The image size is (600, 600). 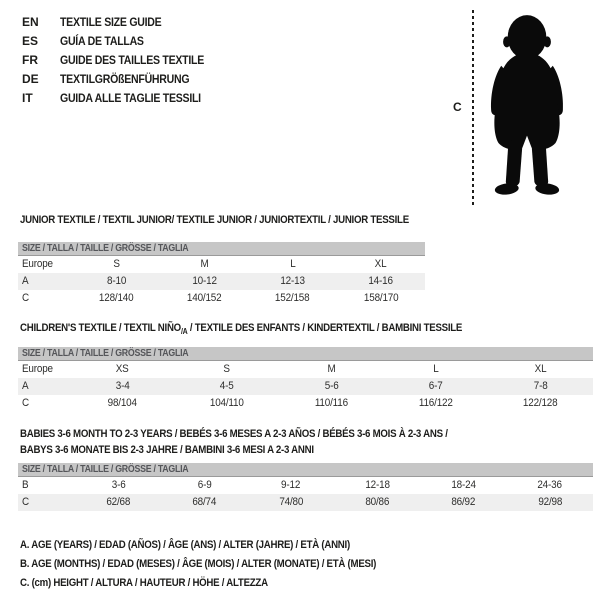 I want to click on size-cell: 68/74, so click(x=204, y=502).